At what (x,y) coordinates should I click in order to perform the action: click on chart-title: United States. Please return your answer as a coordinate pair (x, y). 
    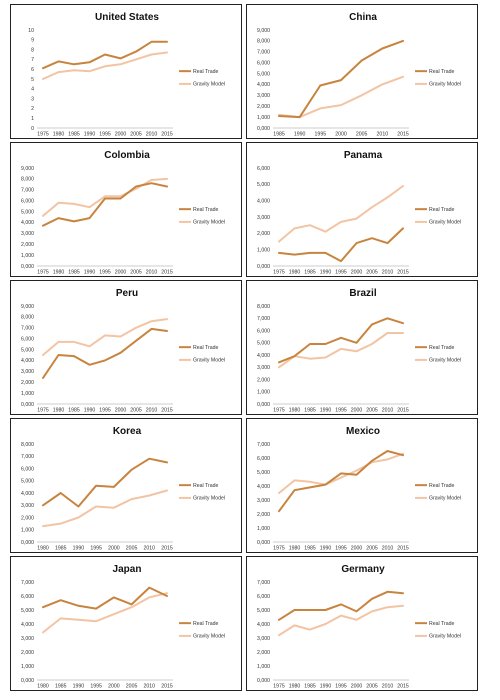
    Looking at the image, I should click on (127, 17).